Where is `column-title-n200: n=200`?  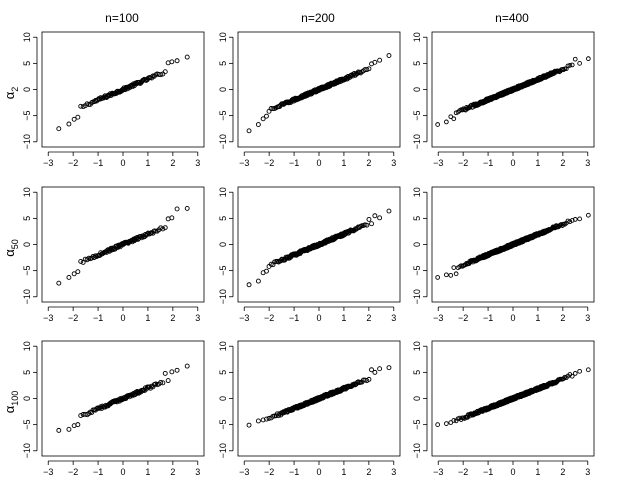 column-title-n200: n=200 is located at coordinates (318, 18).